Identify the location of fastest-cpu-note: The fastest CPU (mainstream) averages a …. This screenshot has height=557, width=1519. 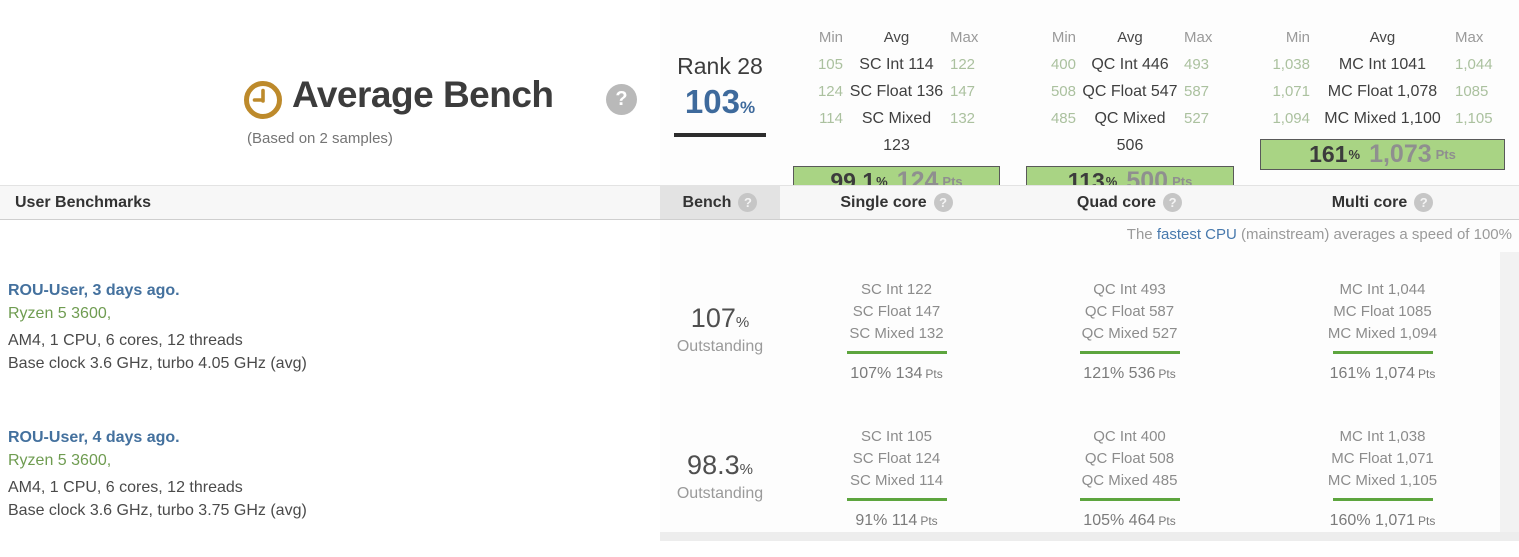
(1319, 234).